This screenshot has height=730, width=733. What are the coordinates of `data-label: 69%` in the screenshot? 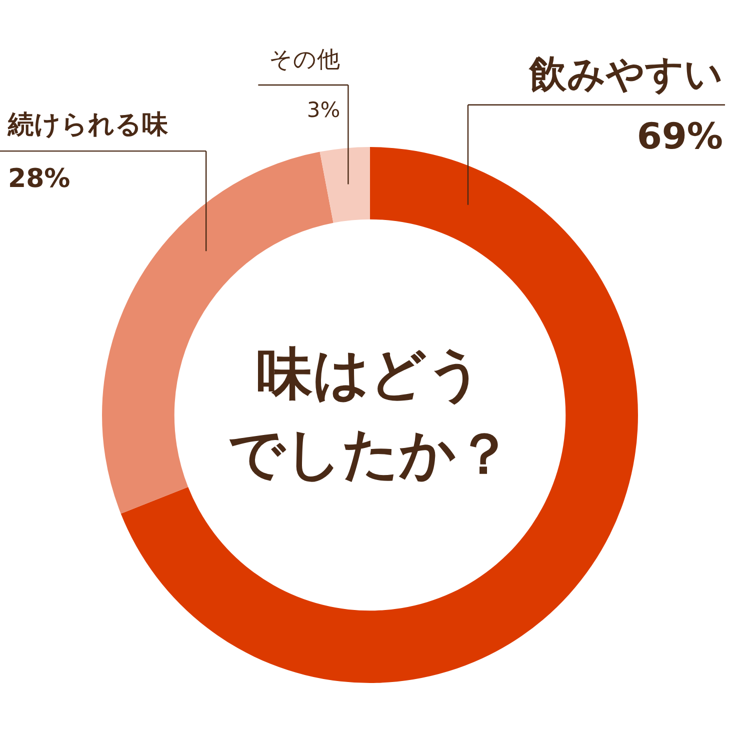 It's located at (679, 137).